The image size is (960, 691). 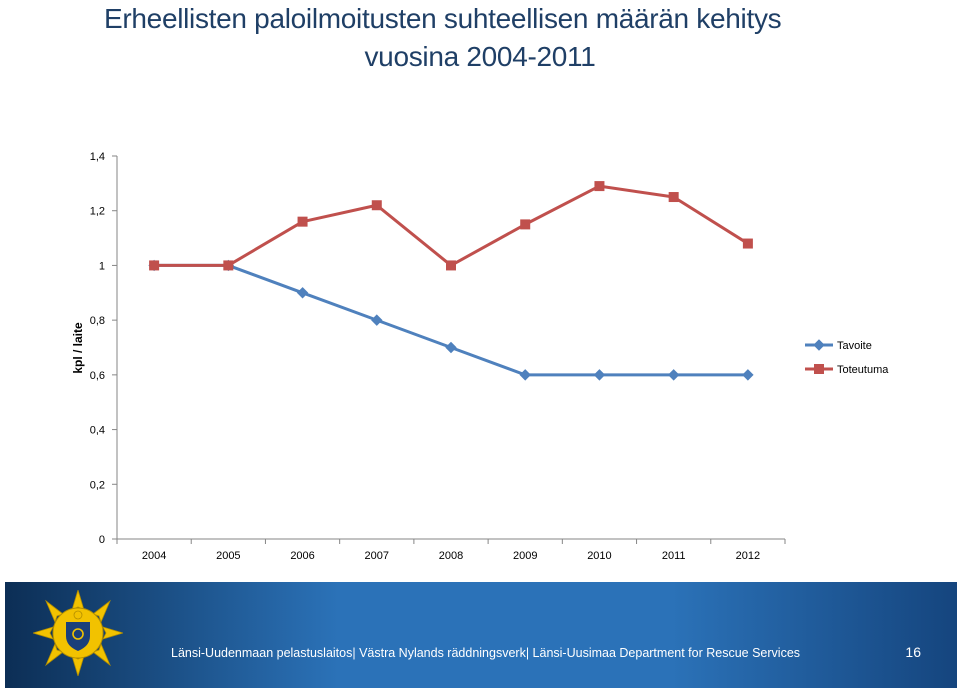 What do you see at coordinates (78, 348) in the screenshot?
I see `y-axis-label: kpl / laite` at bounding box center [78, 348].